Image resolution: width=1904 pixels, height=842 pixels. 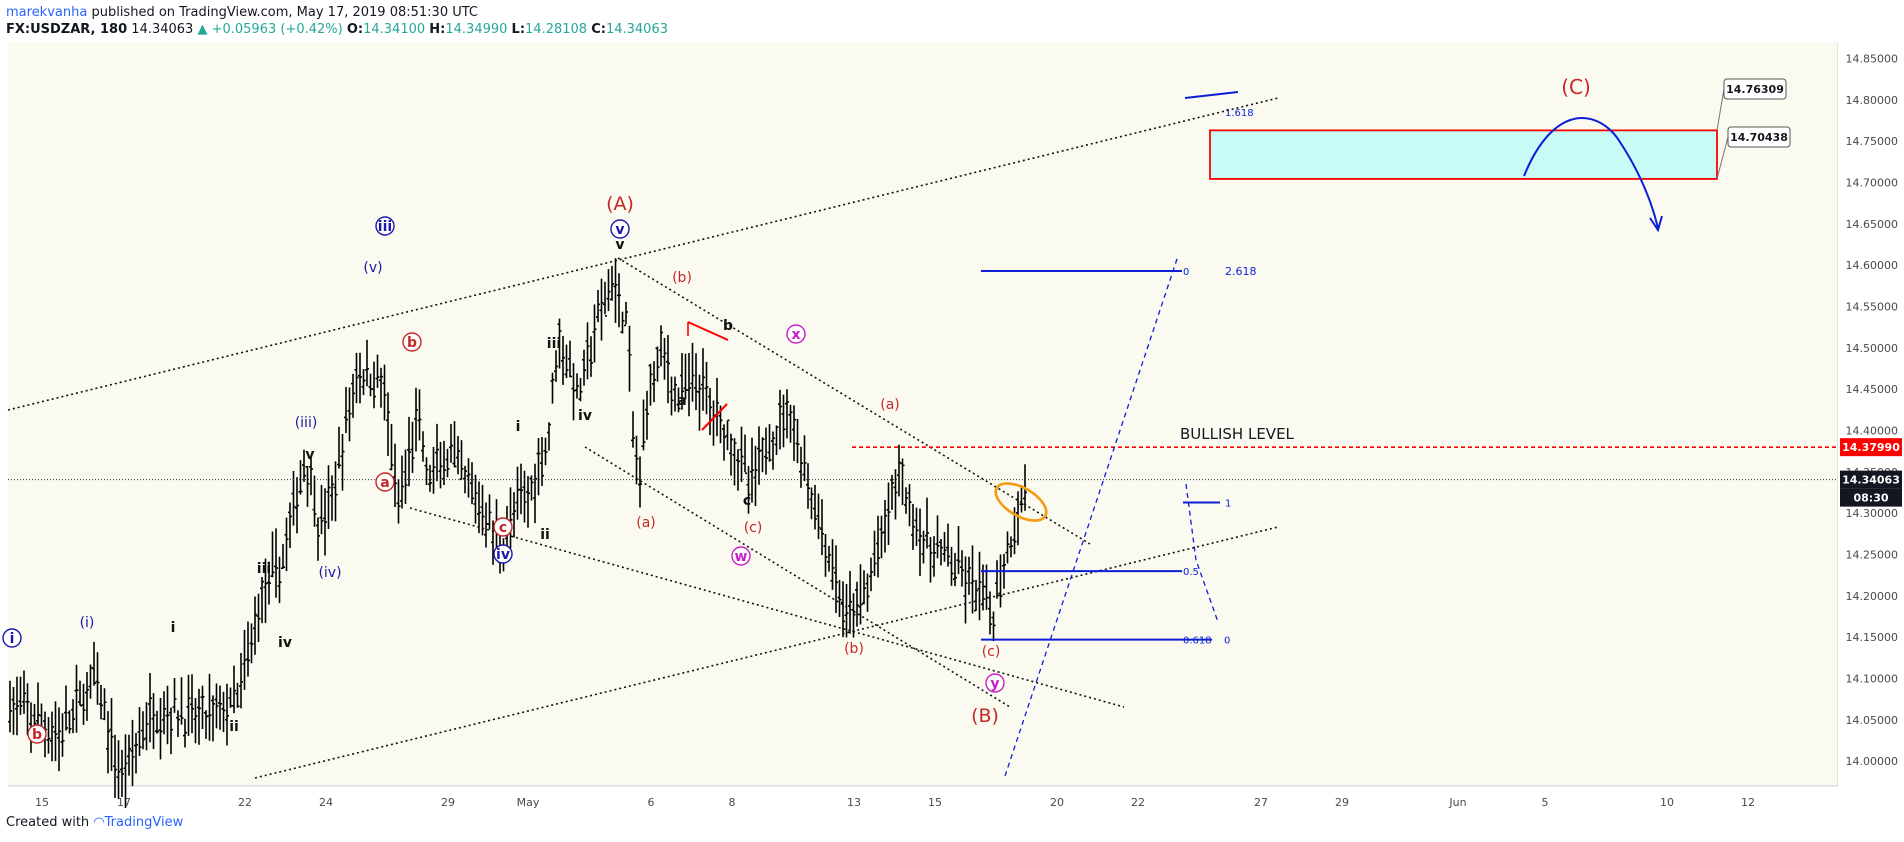 I want to click on triangle-lower-line, so click(x=767, y=607).